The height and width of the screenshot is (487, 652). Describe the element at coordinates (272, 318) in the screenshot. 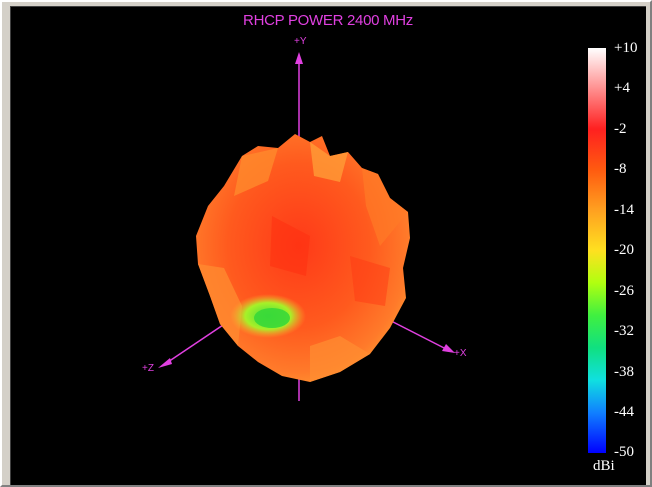

I see `pattern-null-region` at that location.